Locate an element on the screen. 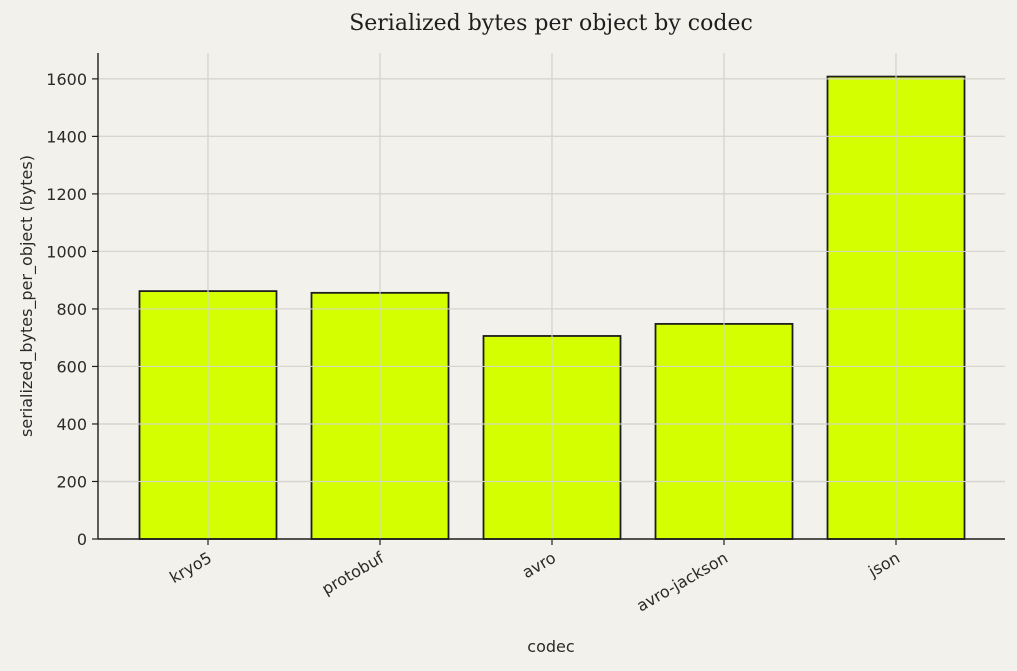 The height and width of the screenshot is (671, 1017). y-tick-label: 0 is located at coordinates (82, 539).